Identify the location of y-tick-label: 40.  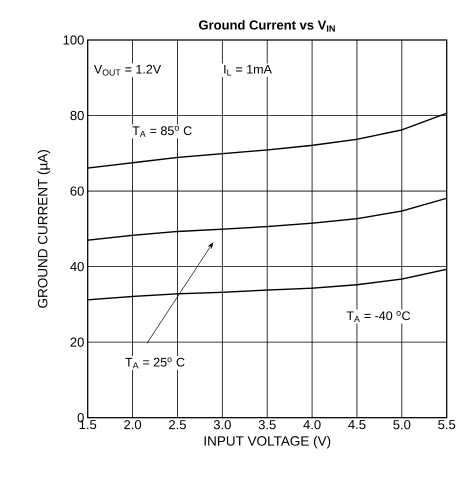
(77, 267).